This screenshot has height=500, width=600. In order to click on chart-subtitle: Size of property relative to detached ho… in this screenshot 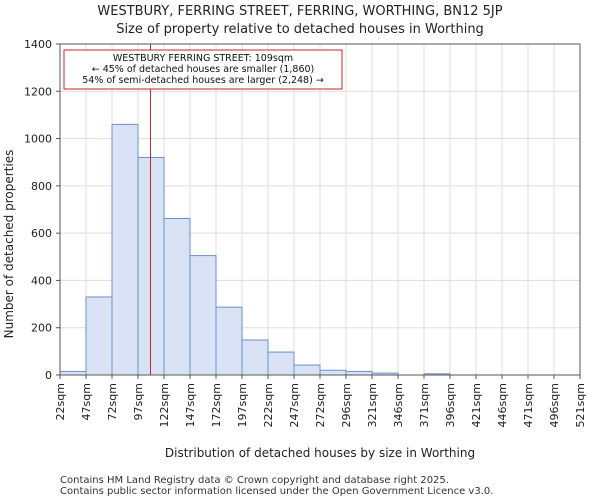, I will do `click(300, 29)`.